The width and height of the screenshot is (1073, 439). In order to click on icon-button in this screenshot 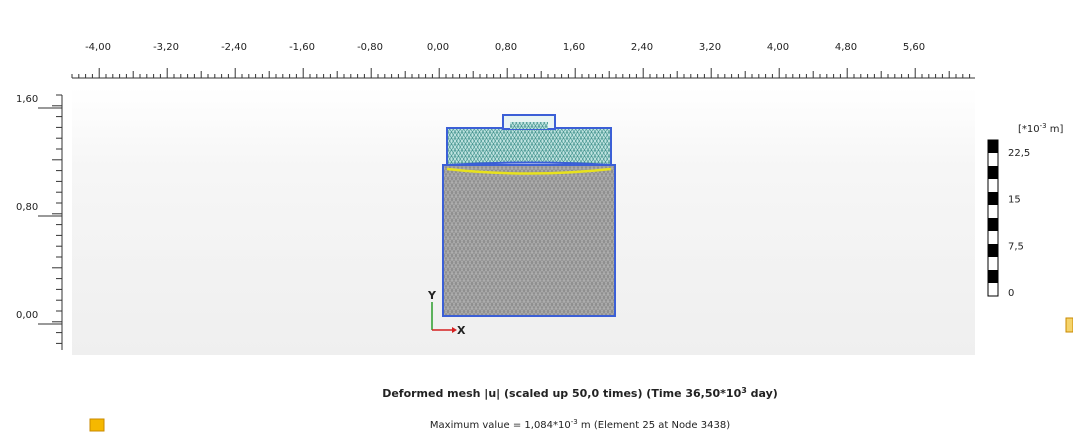, I will do `click(97, 425)`.